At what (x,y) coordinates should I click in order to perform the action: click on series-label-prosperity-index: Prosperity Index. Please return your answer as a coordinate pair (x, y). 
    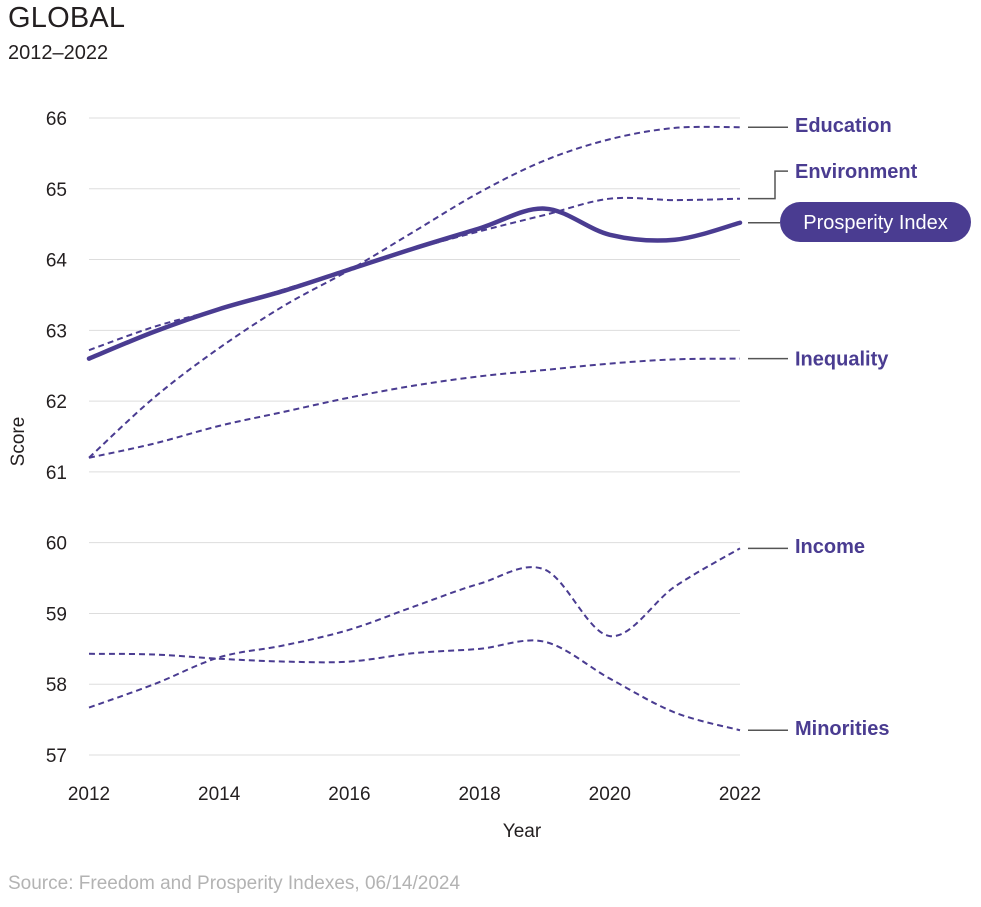
    Looking at the image, I should click on (875, 223).